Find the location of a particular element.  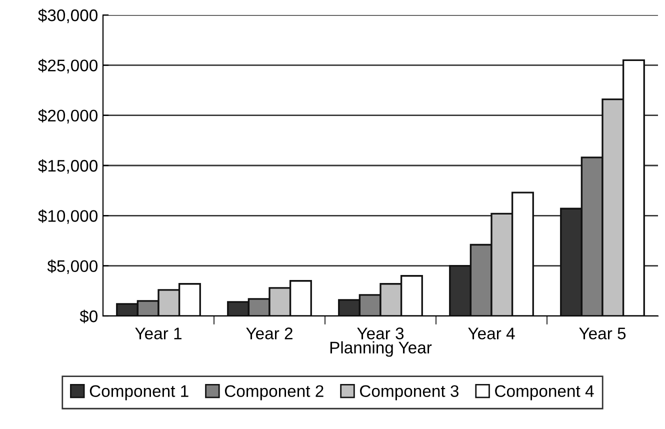

y-tick-label: $25,000 is located at coordinates (68, 66).